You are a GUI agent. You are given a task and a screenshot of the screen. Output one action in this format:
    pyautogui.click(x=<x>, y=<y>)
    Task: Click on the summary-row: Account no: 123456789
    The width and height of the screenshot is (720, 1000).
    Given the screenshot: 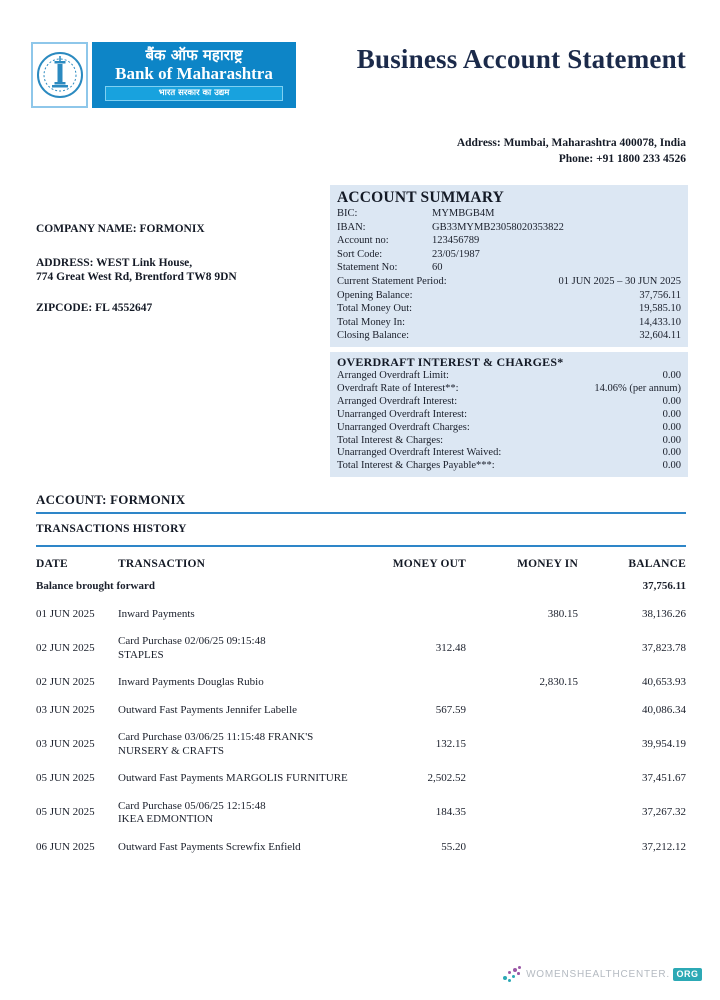 What is the action you would take?
    pyautogui.click(x=509, y=241)
    